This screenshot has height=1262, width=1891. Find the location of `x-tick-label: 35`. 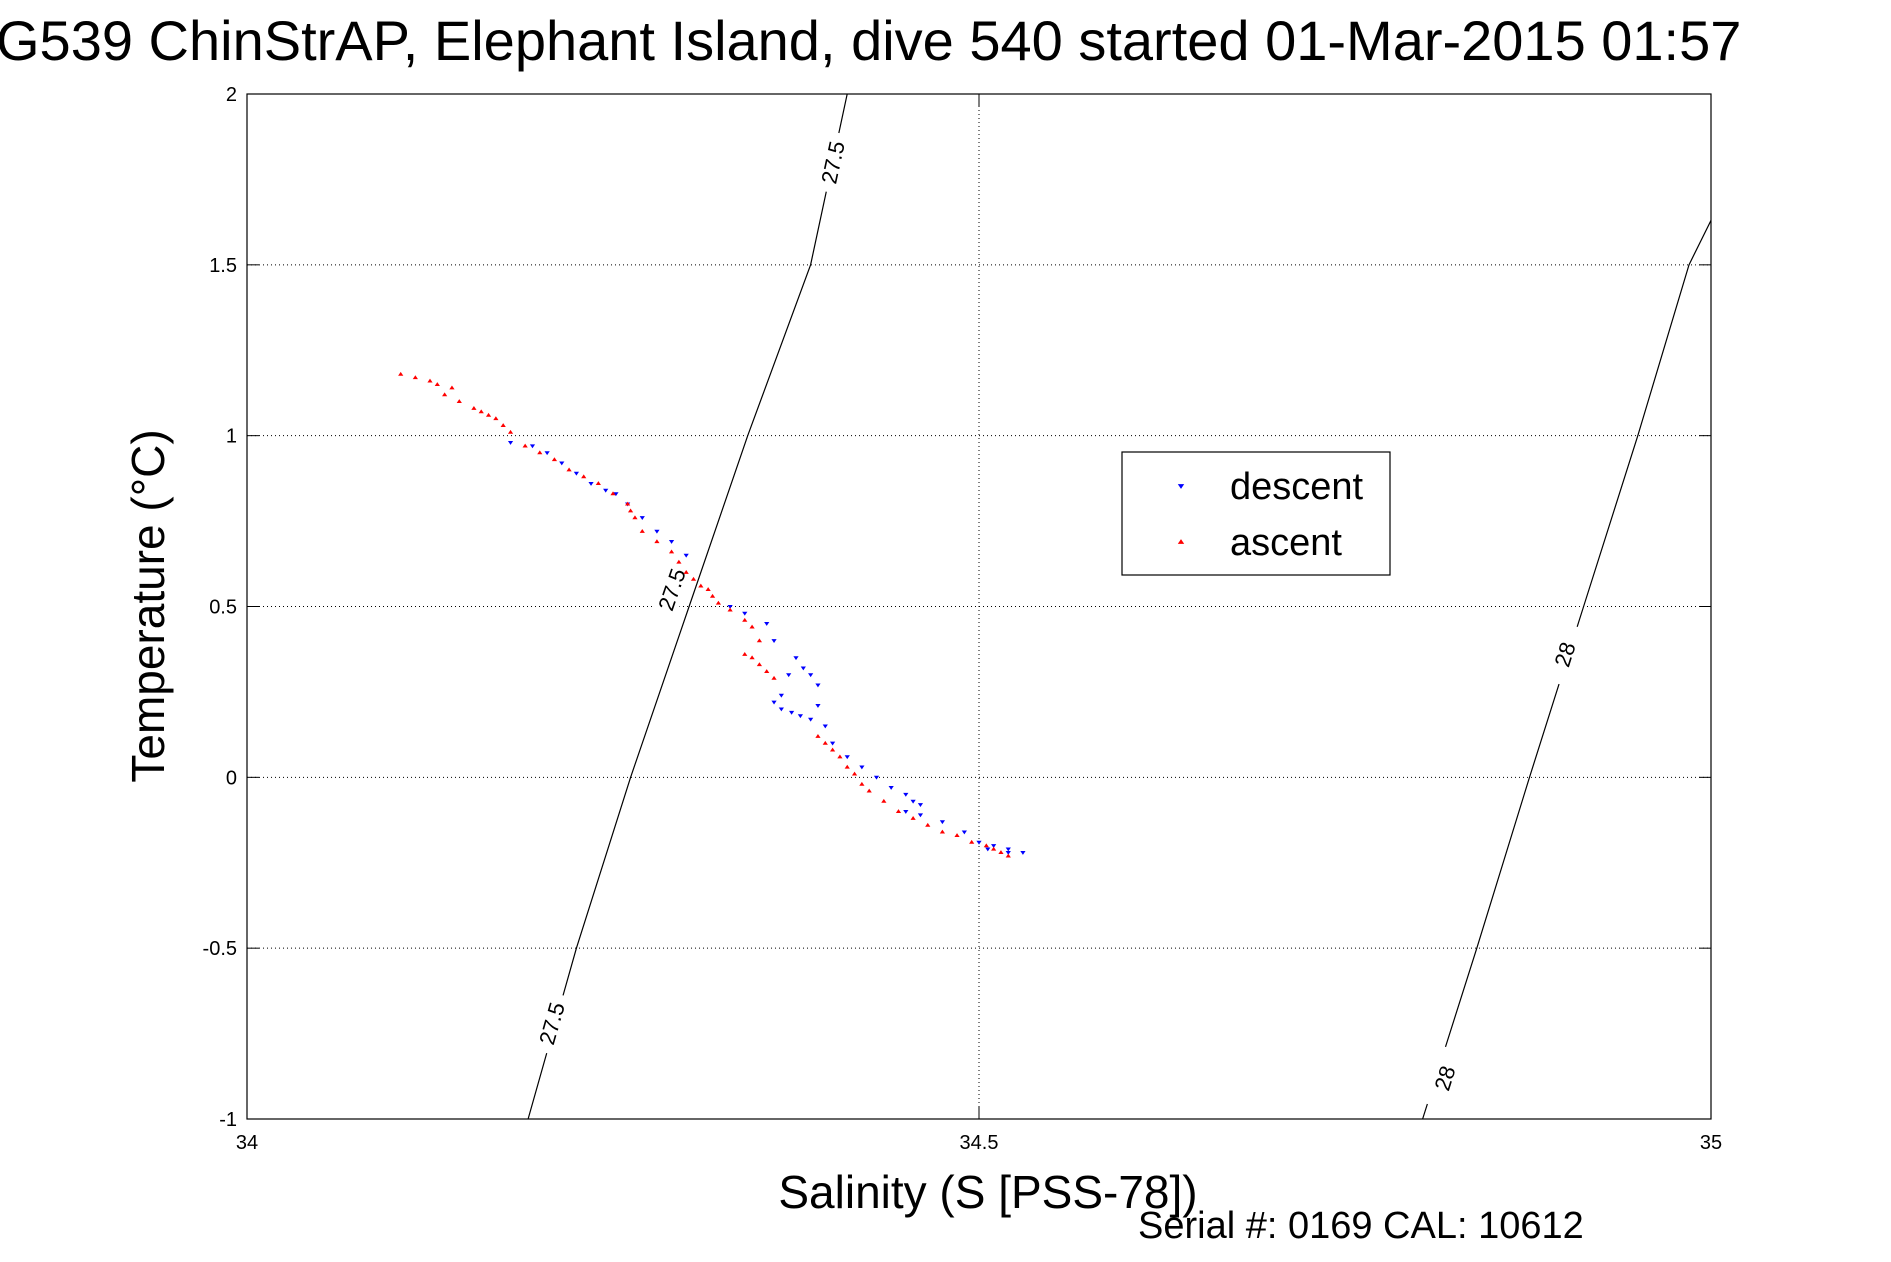

x-tick-label: 35 is located at coordinates (1711, 1143).